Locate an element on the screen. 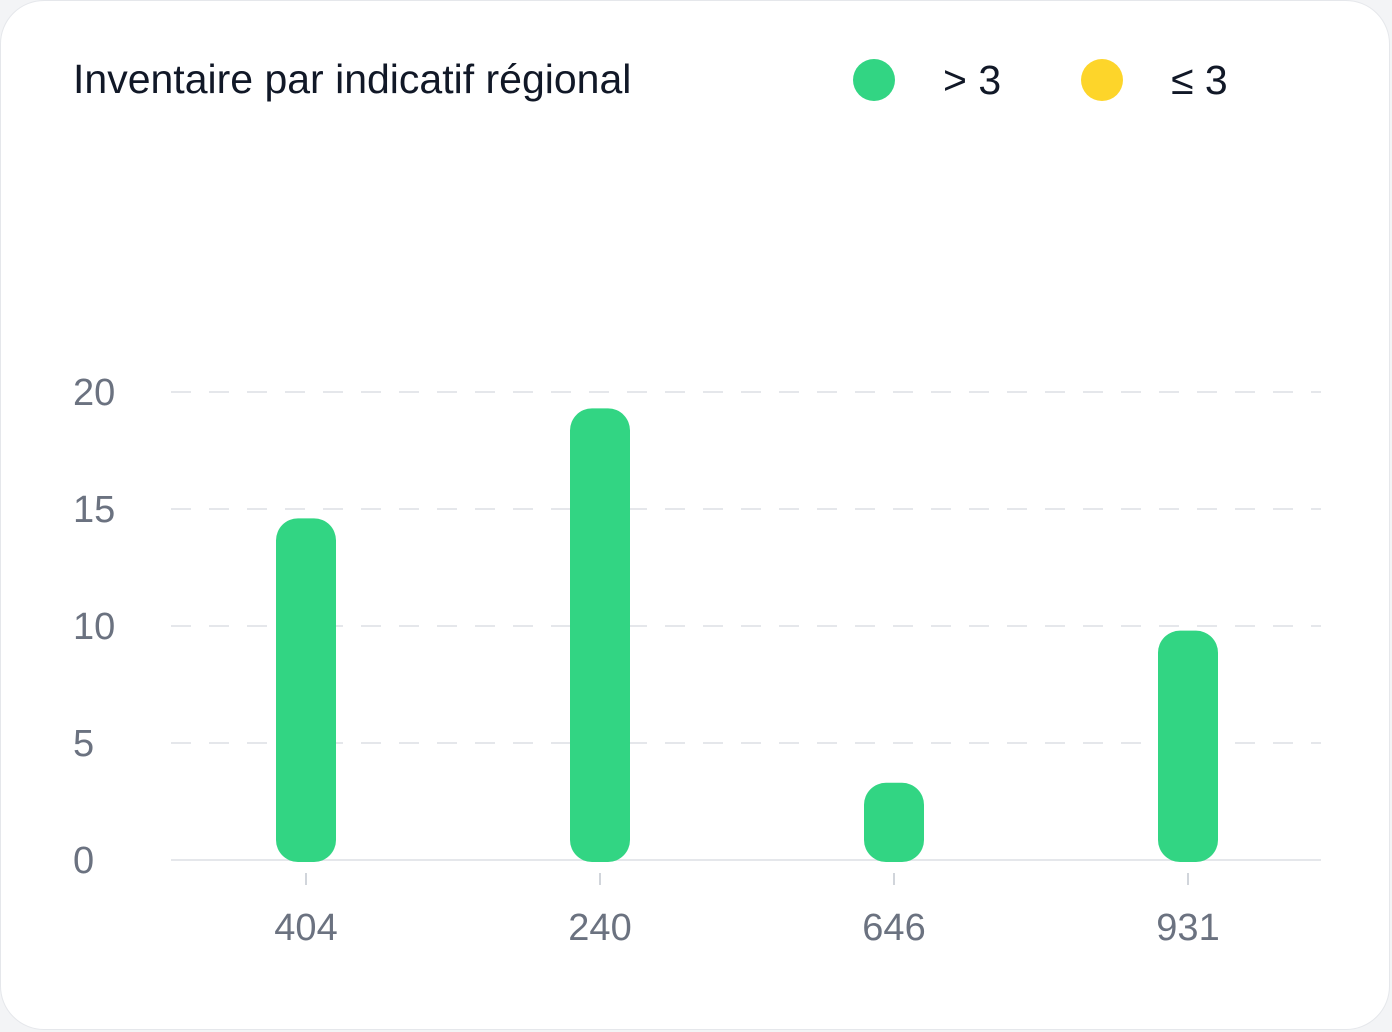 Image resolution: width=1392 pixels, height=1032 pixels. legend-label-above: > 3 is located at coordinates (972, 79).